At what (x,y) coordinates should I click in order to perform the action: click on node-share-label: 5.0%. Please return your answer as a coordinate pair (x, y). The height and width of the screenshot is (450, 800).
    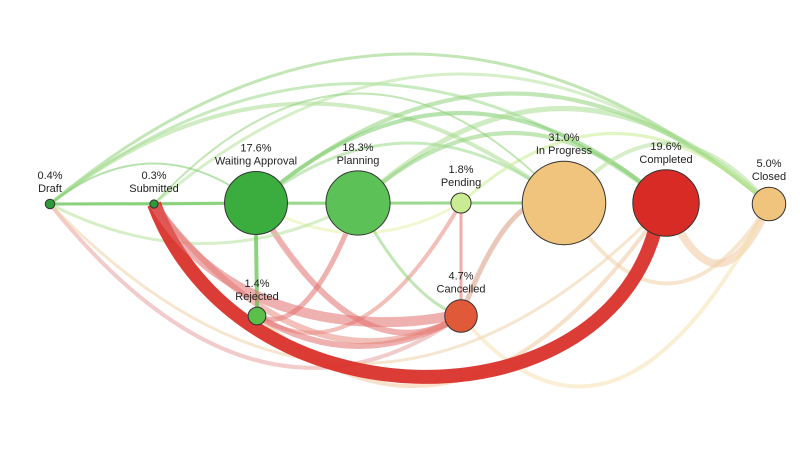
    Looking at the image, I should click on (768, 164).